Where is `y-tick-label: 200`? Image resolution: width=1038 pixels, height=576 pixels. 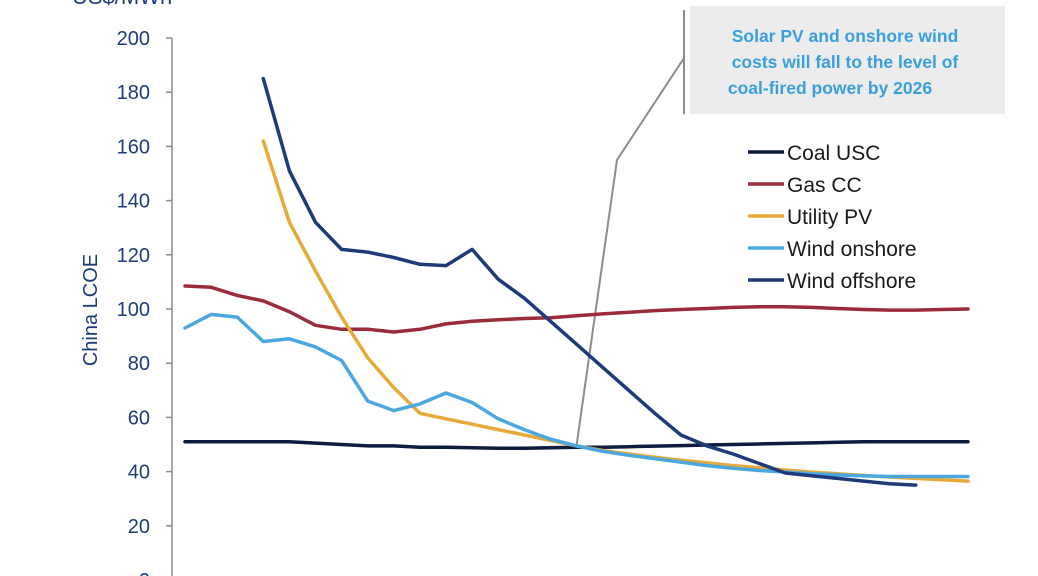
y-tick-label: 200 is located at coordinates (133, 39).